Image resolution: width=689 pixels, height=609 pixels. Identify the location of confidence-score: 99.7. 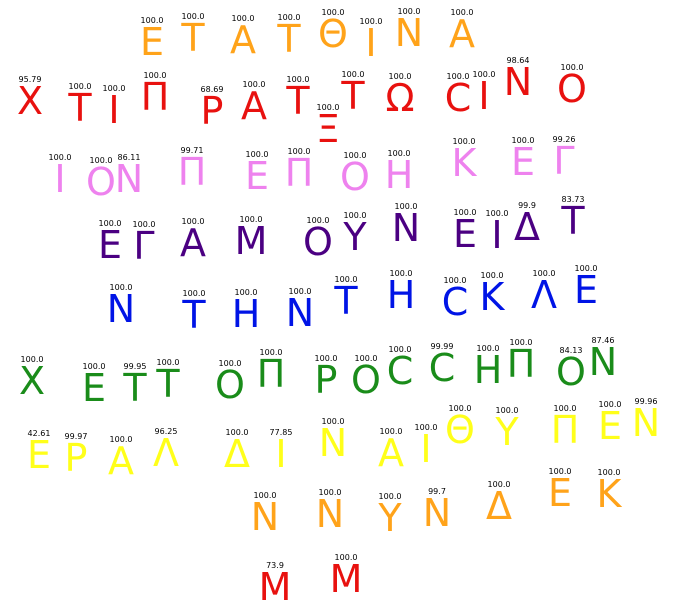
(437, 491).